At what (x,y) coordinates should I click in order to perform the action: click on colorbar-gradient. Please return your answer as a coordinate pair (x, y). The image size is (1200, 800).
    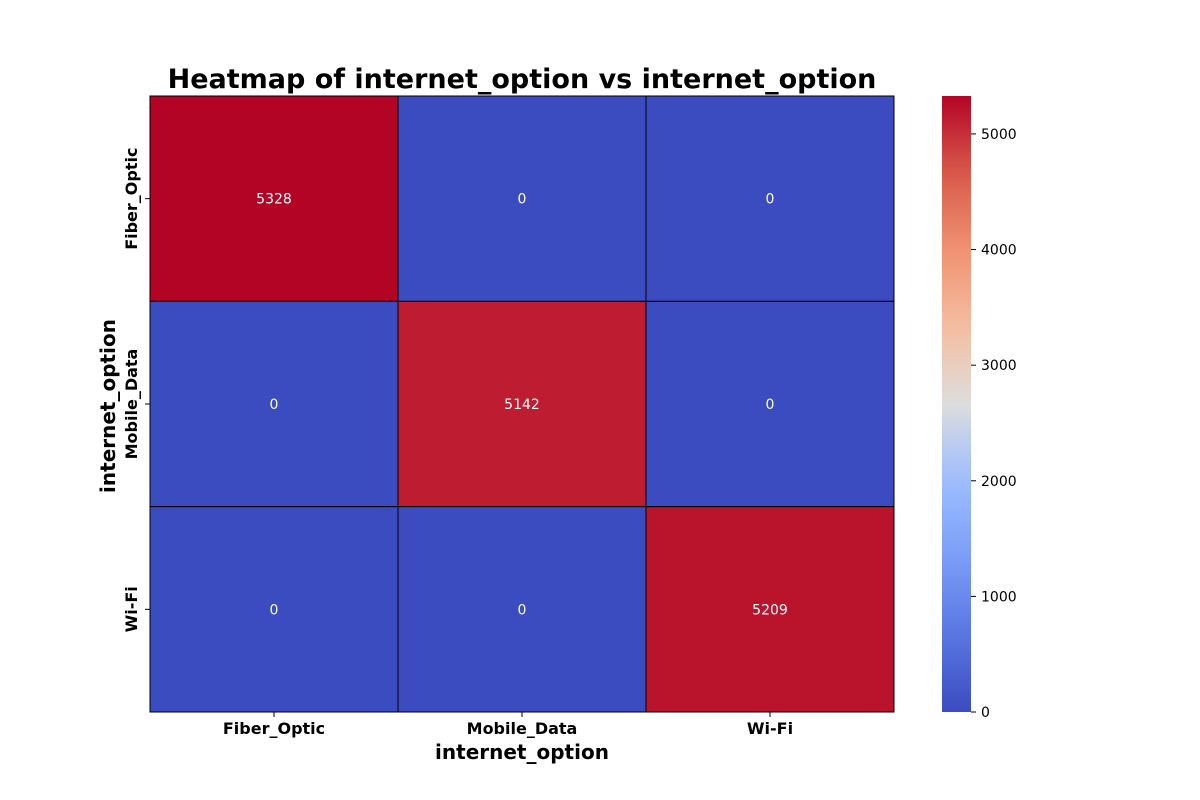
    Looking at the image, I should click on (956, 404).